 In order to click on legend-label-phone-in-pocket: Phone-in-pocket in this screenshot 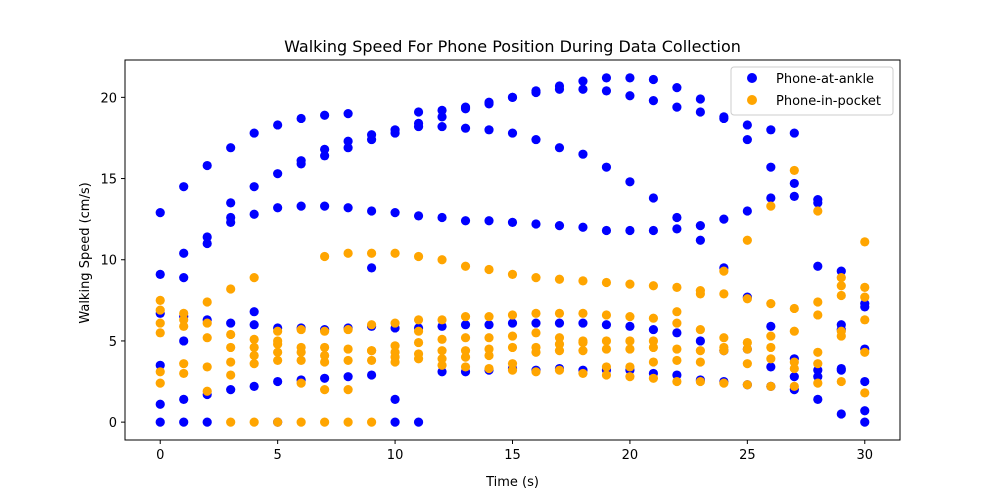, I will do `click(828, 101)`.